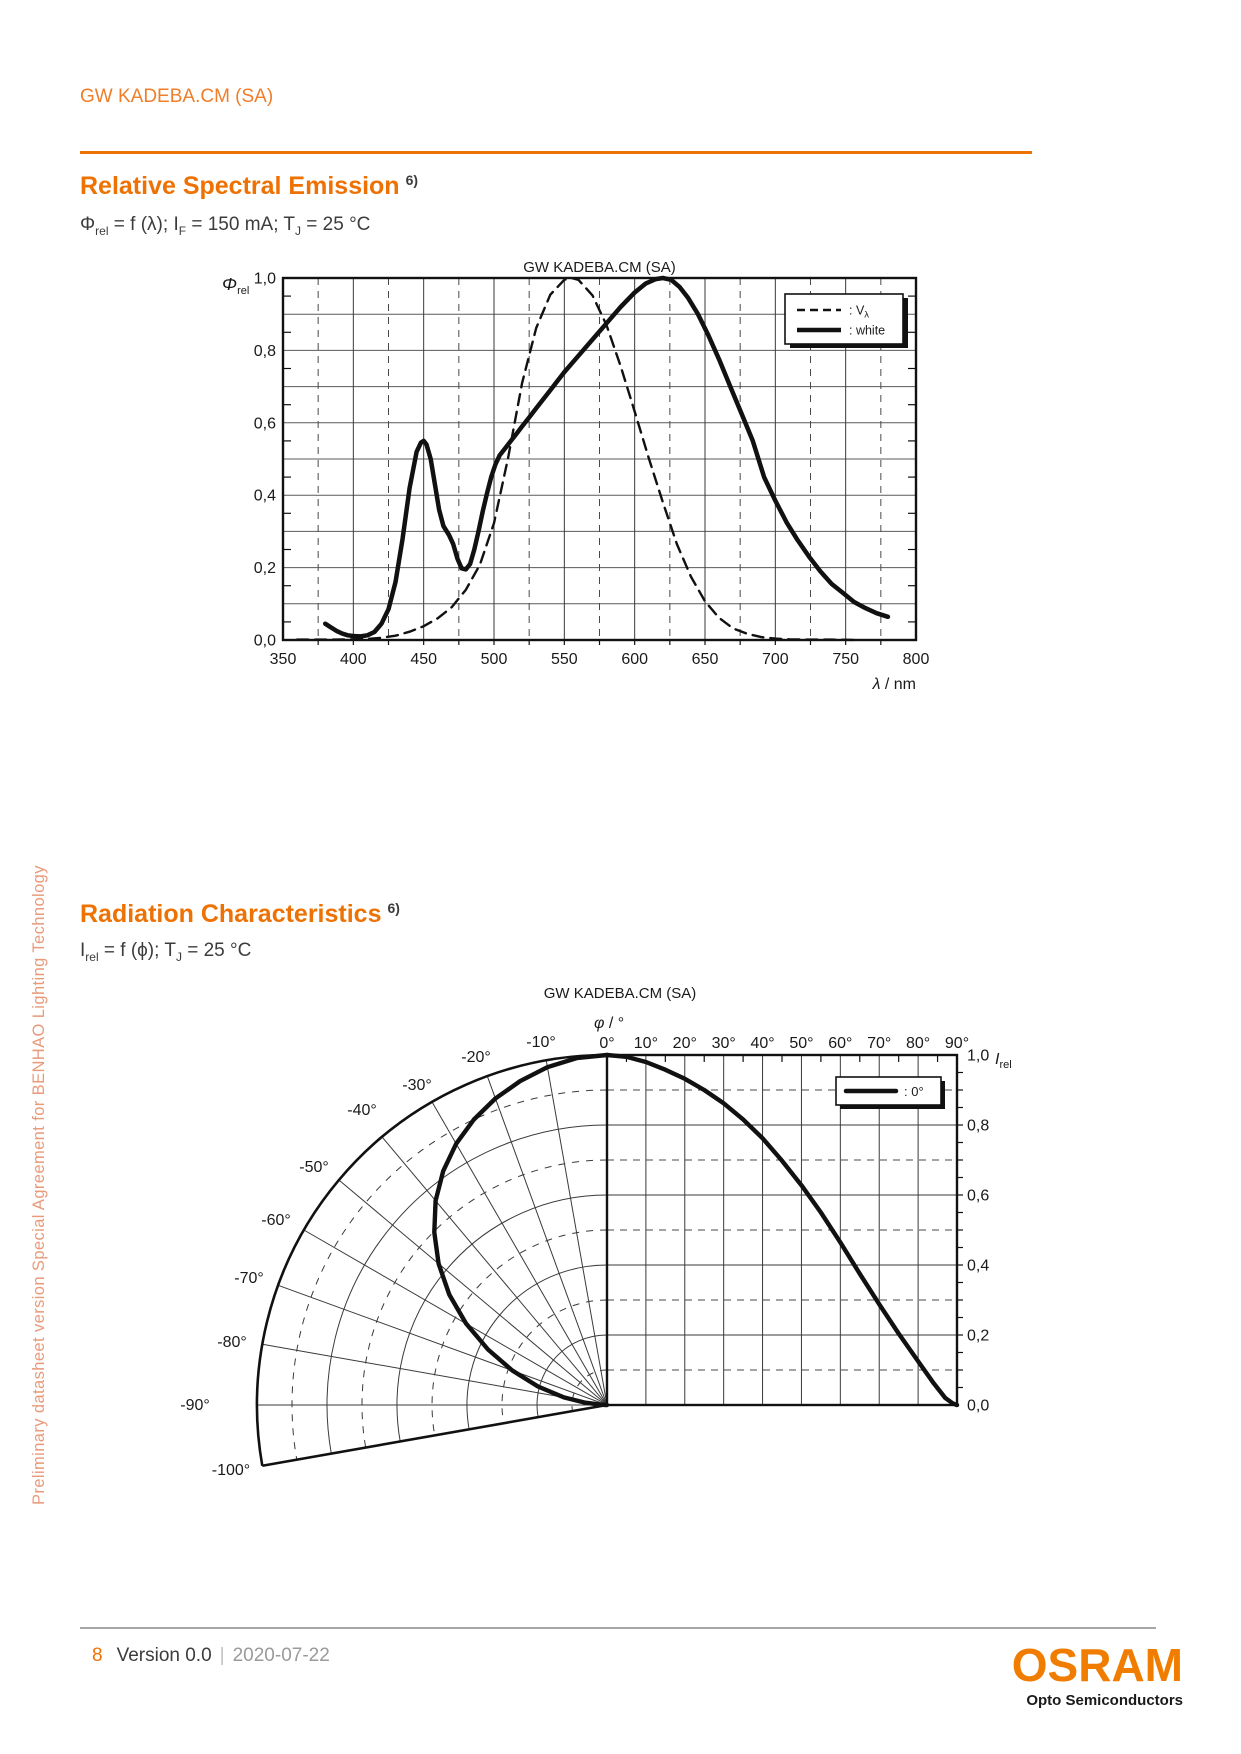 This screenshot has width=1241, height=1754. Describe the element at coordinates (281, 1655) in the screenshot. I see `footer-date: 2020-07-22` at that location.